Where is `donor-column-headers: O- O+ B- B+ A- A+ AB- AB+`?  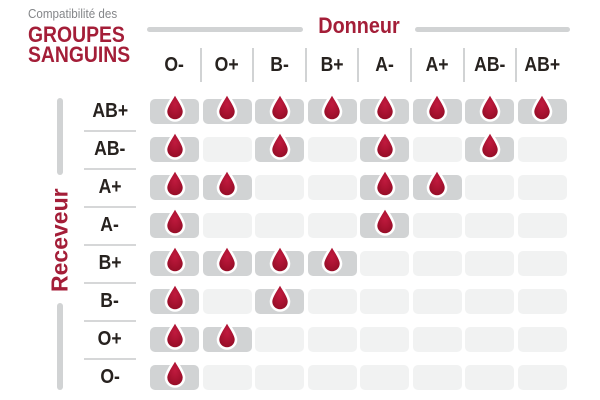
donor-column-headers: O- O+ B- B+ A- A+ AB- AB+ is located at coordinates (359, 65).